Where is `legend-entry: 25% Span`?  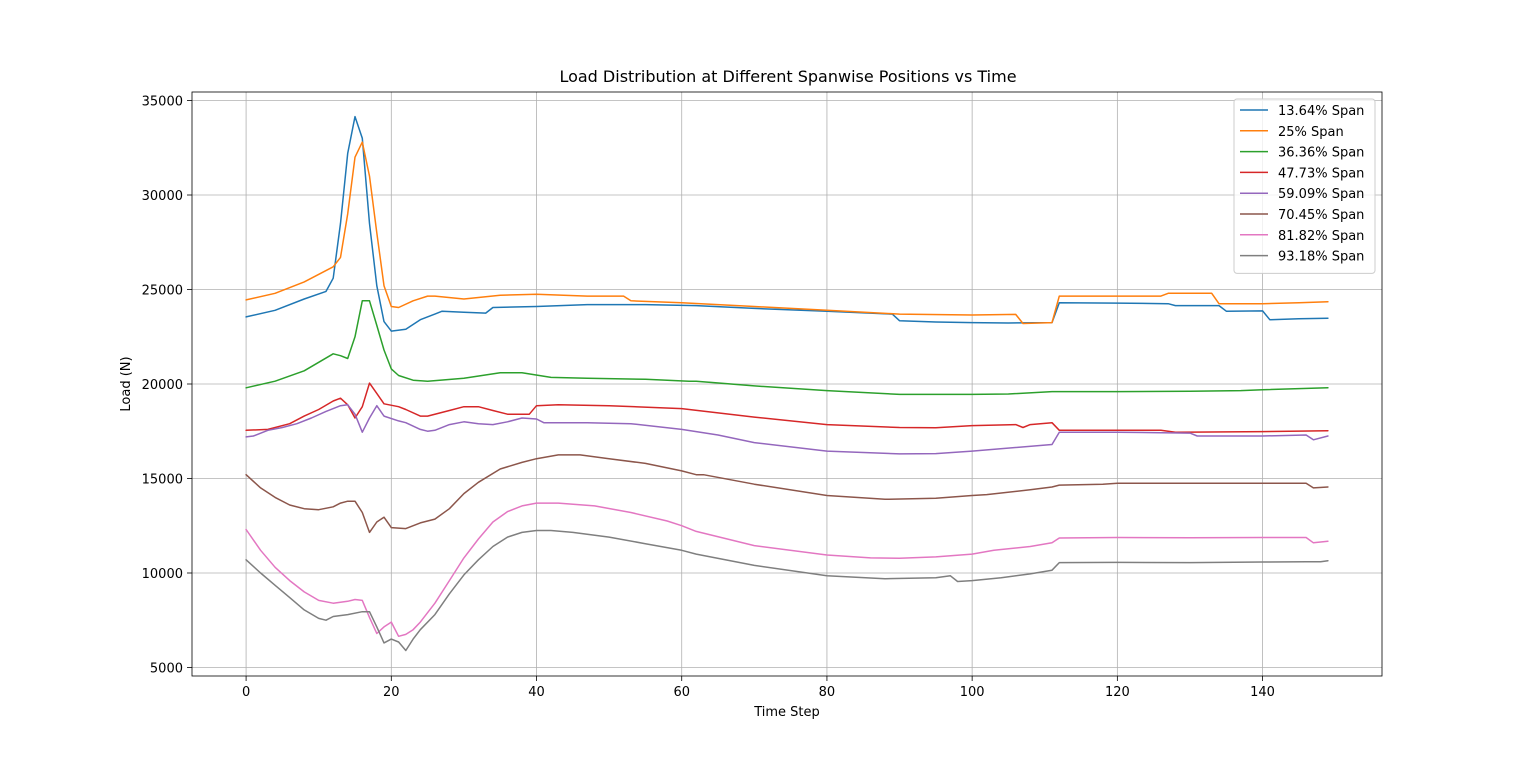
legend-entry: 25% Span is located at coordinates (1311, 132).